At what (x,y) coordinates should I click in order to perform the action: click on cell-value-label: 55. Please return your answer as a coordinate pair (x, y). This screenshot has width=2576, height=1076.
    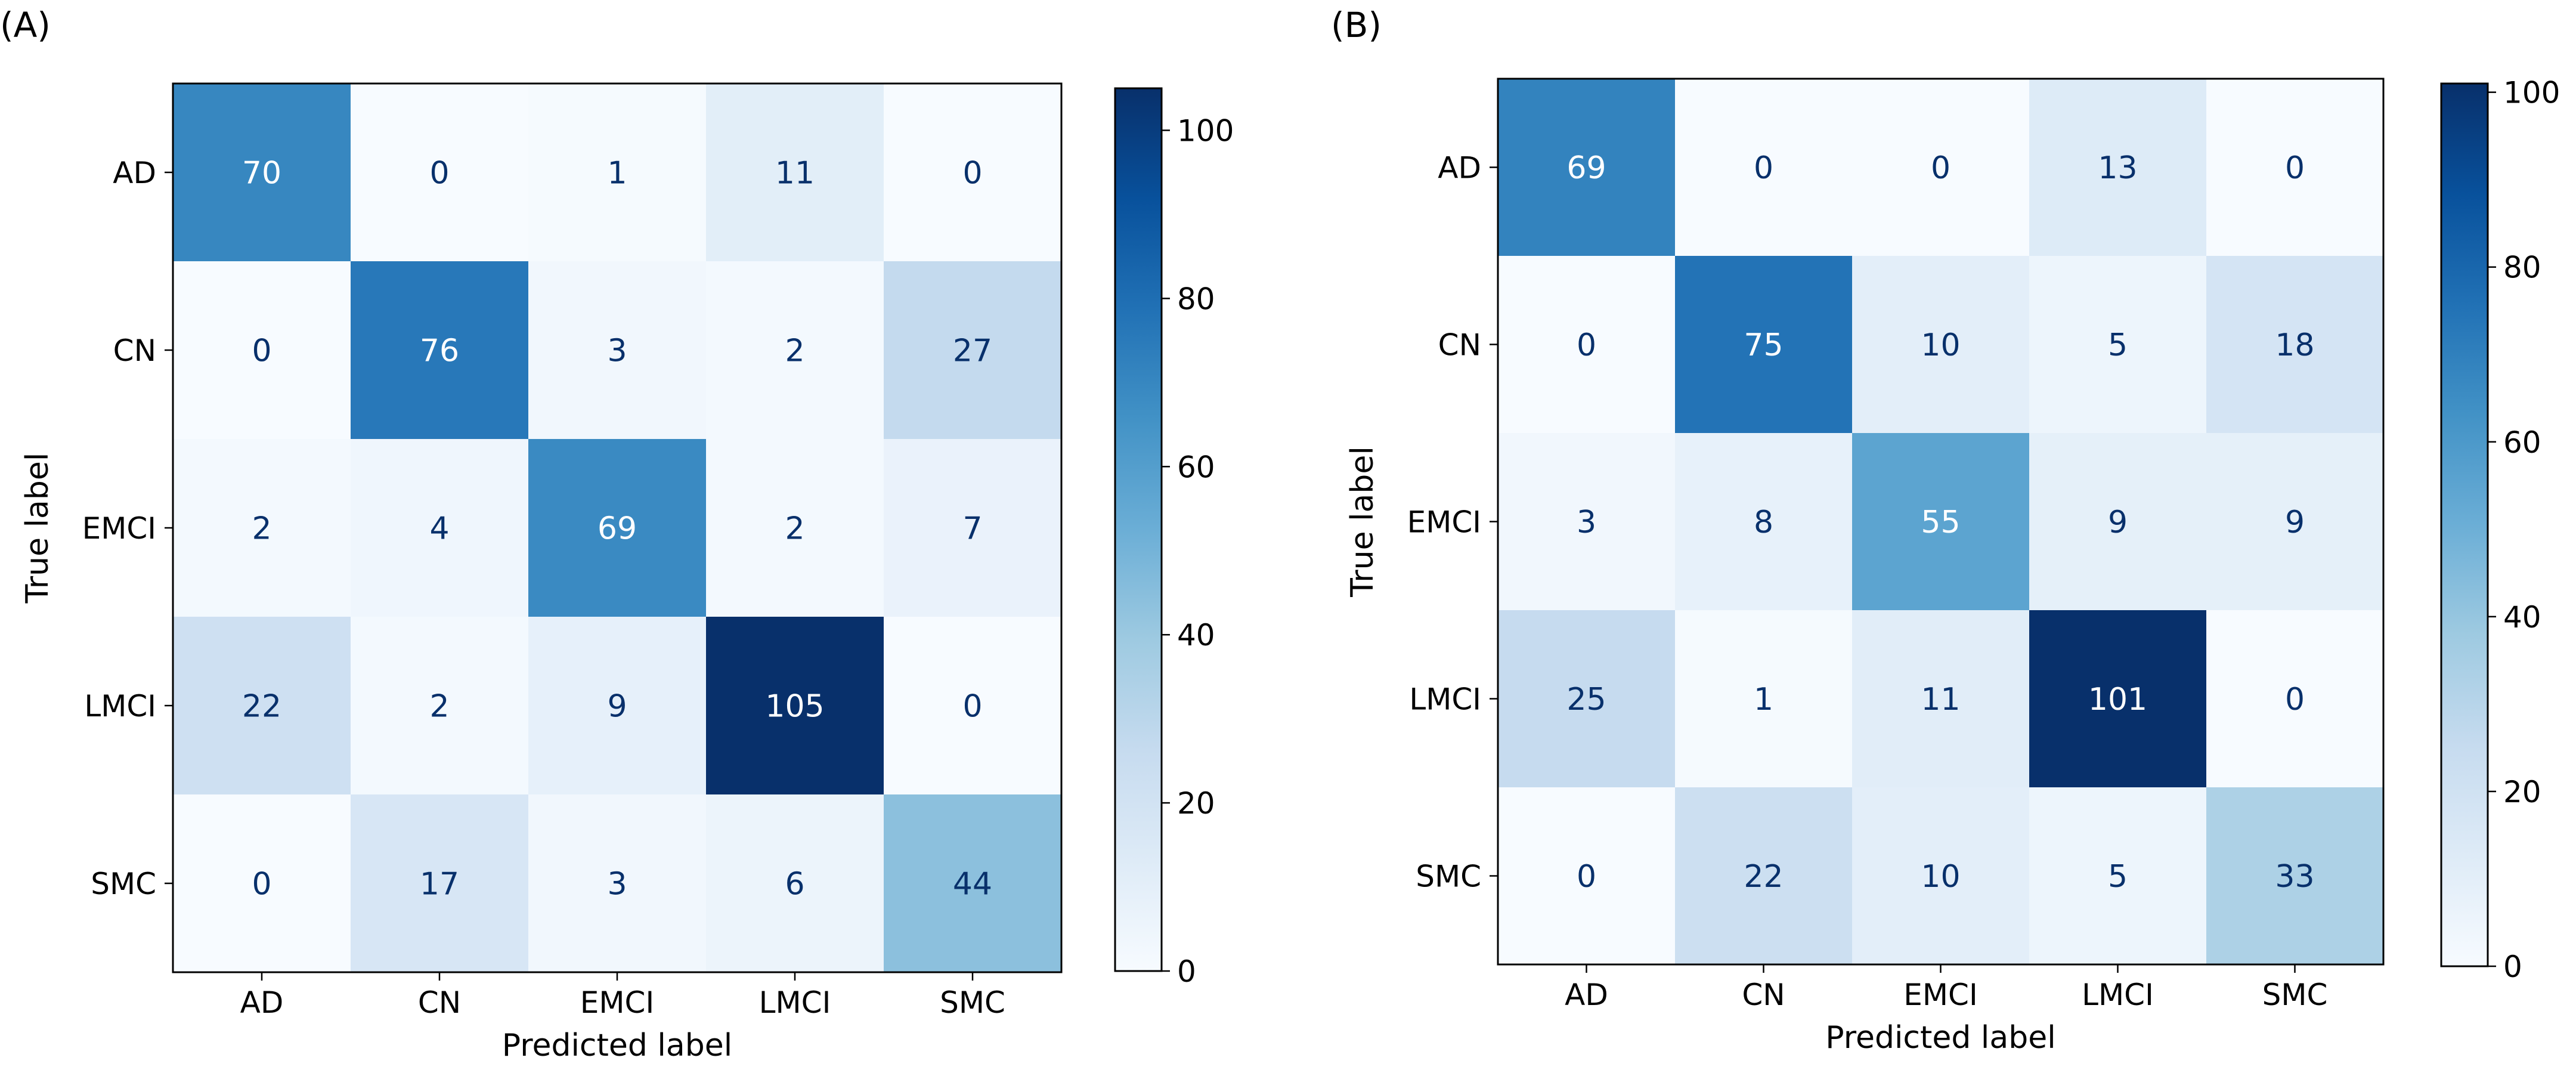
    Looking at the image, I should click on (1940, 522).